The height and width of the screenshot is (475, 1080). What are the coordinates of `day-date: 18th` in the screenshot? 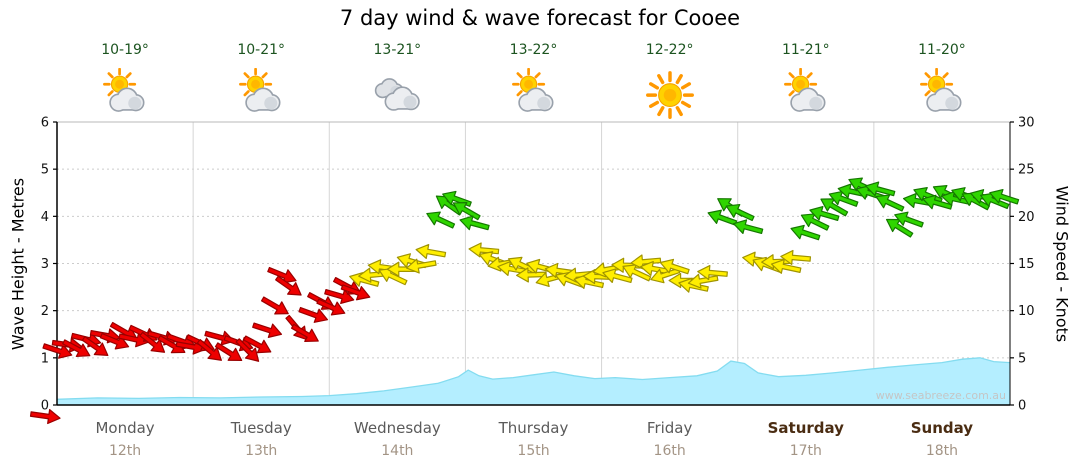 It's located at (942, 451).